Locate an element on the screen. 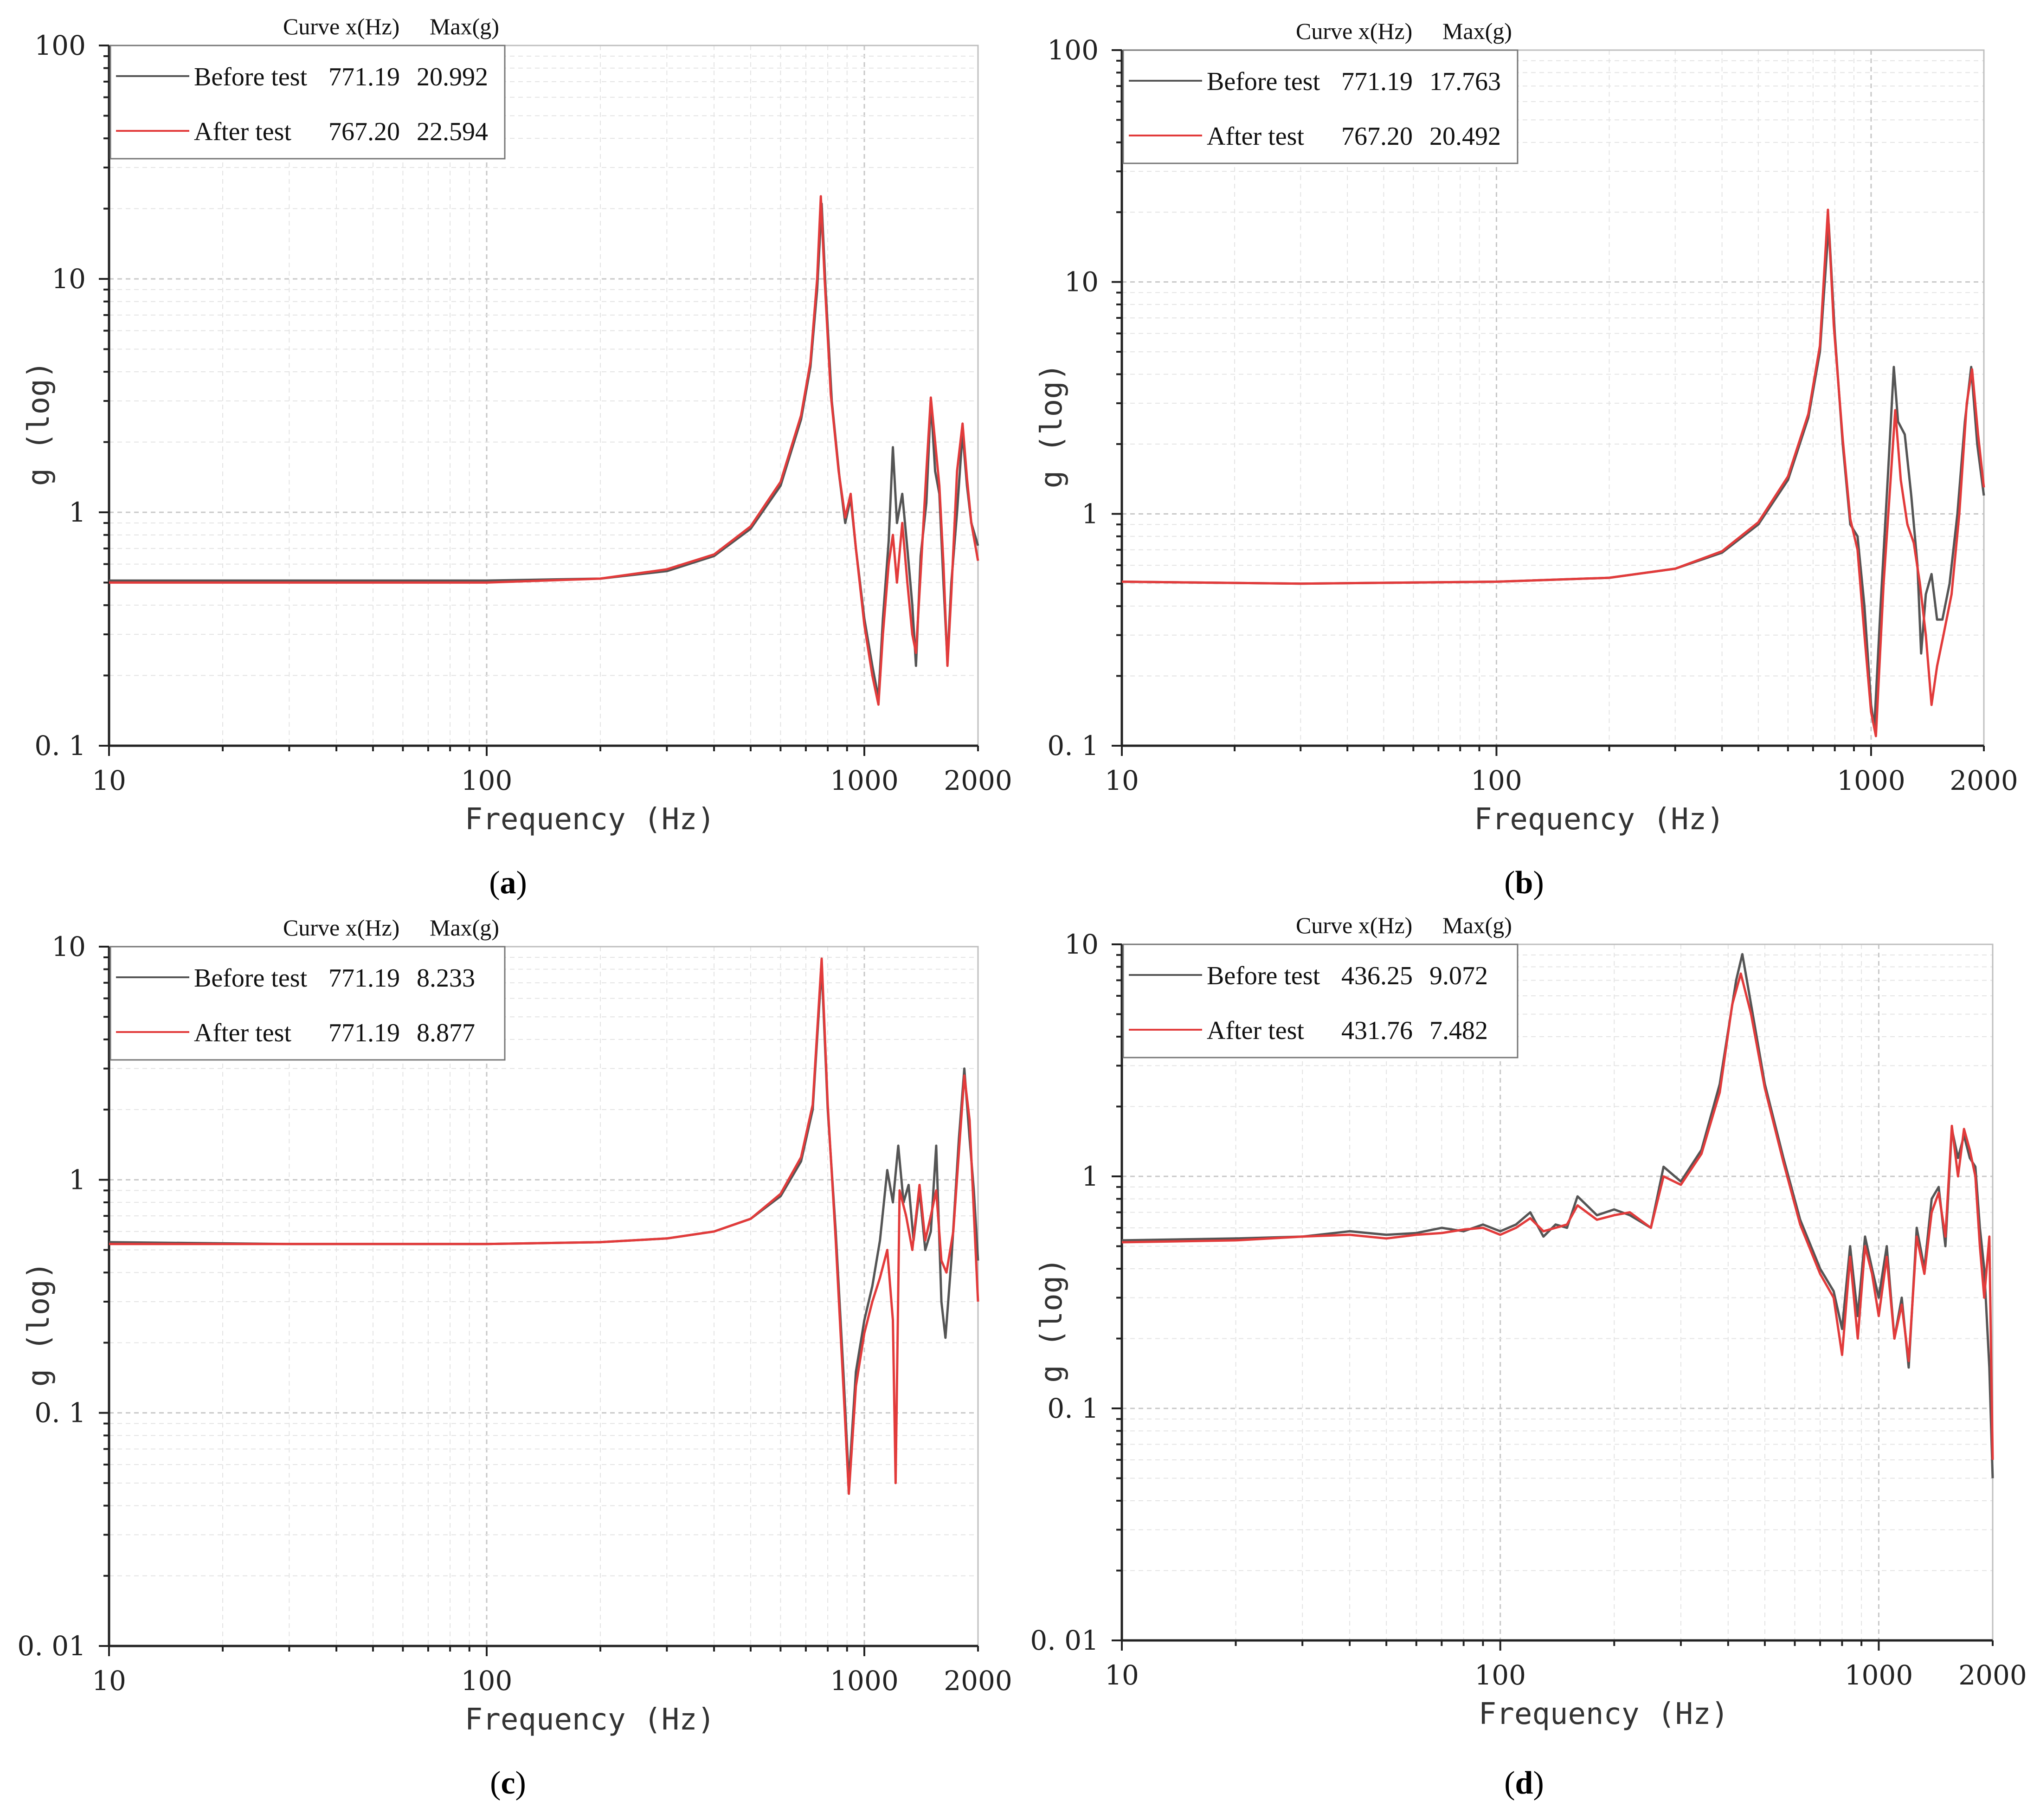  legend-entry-x: 436.25 is located at coordinates (1377, 976).